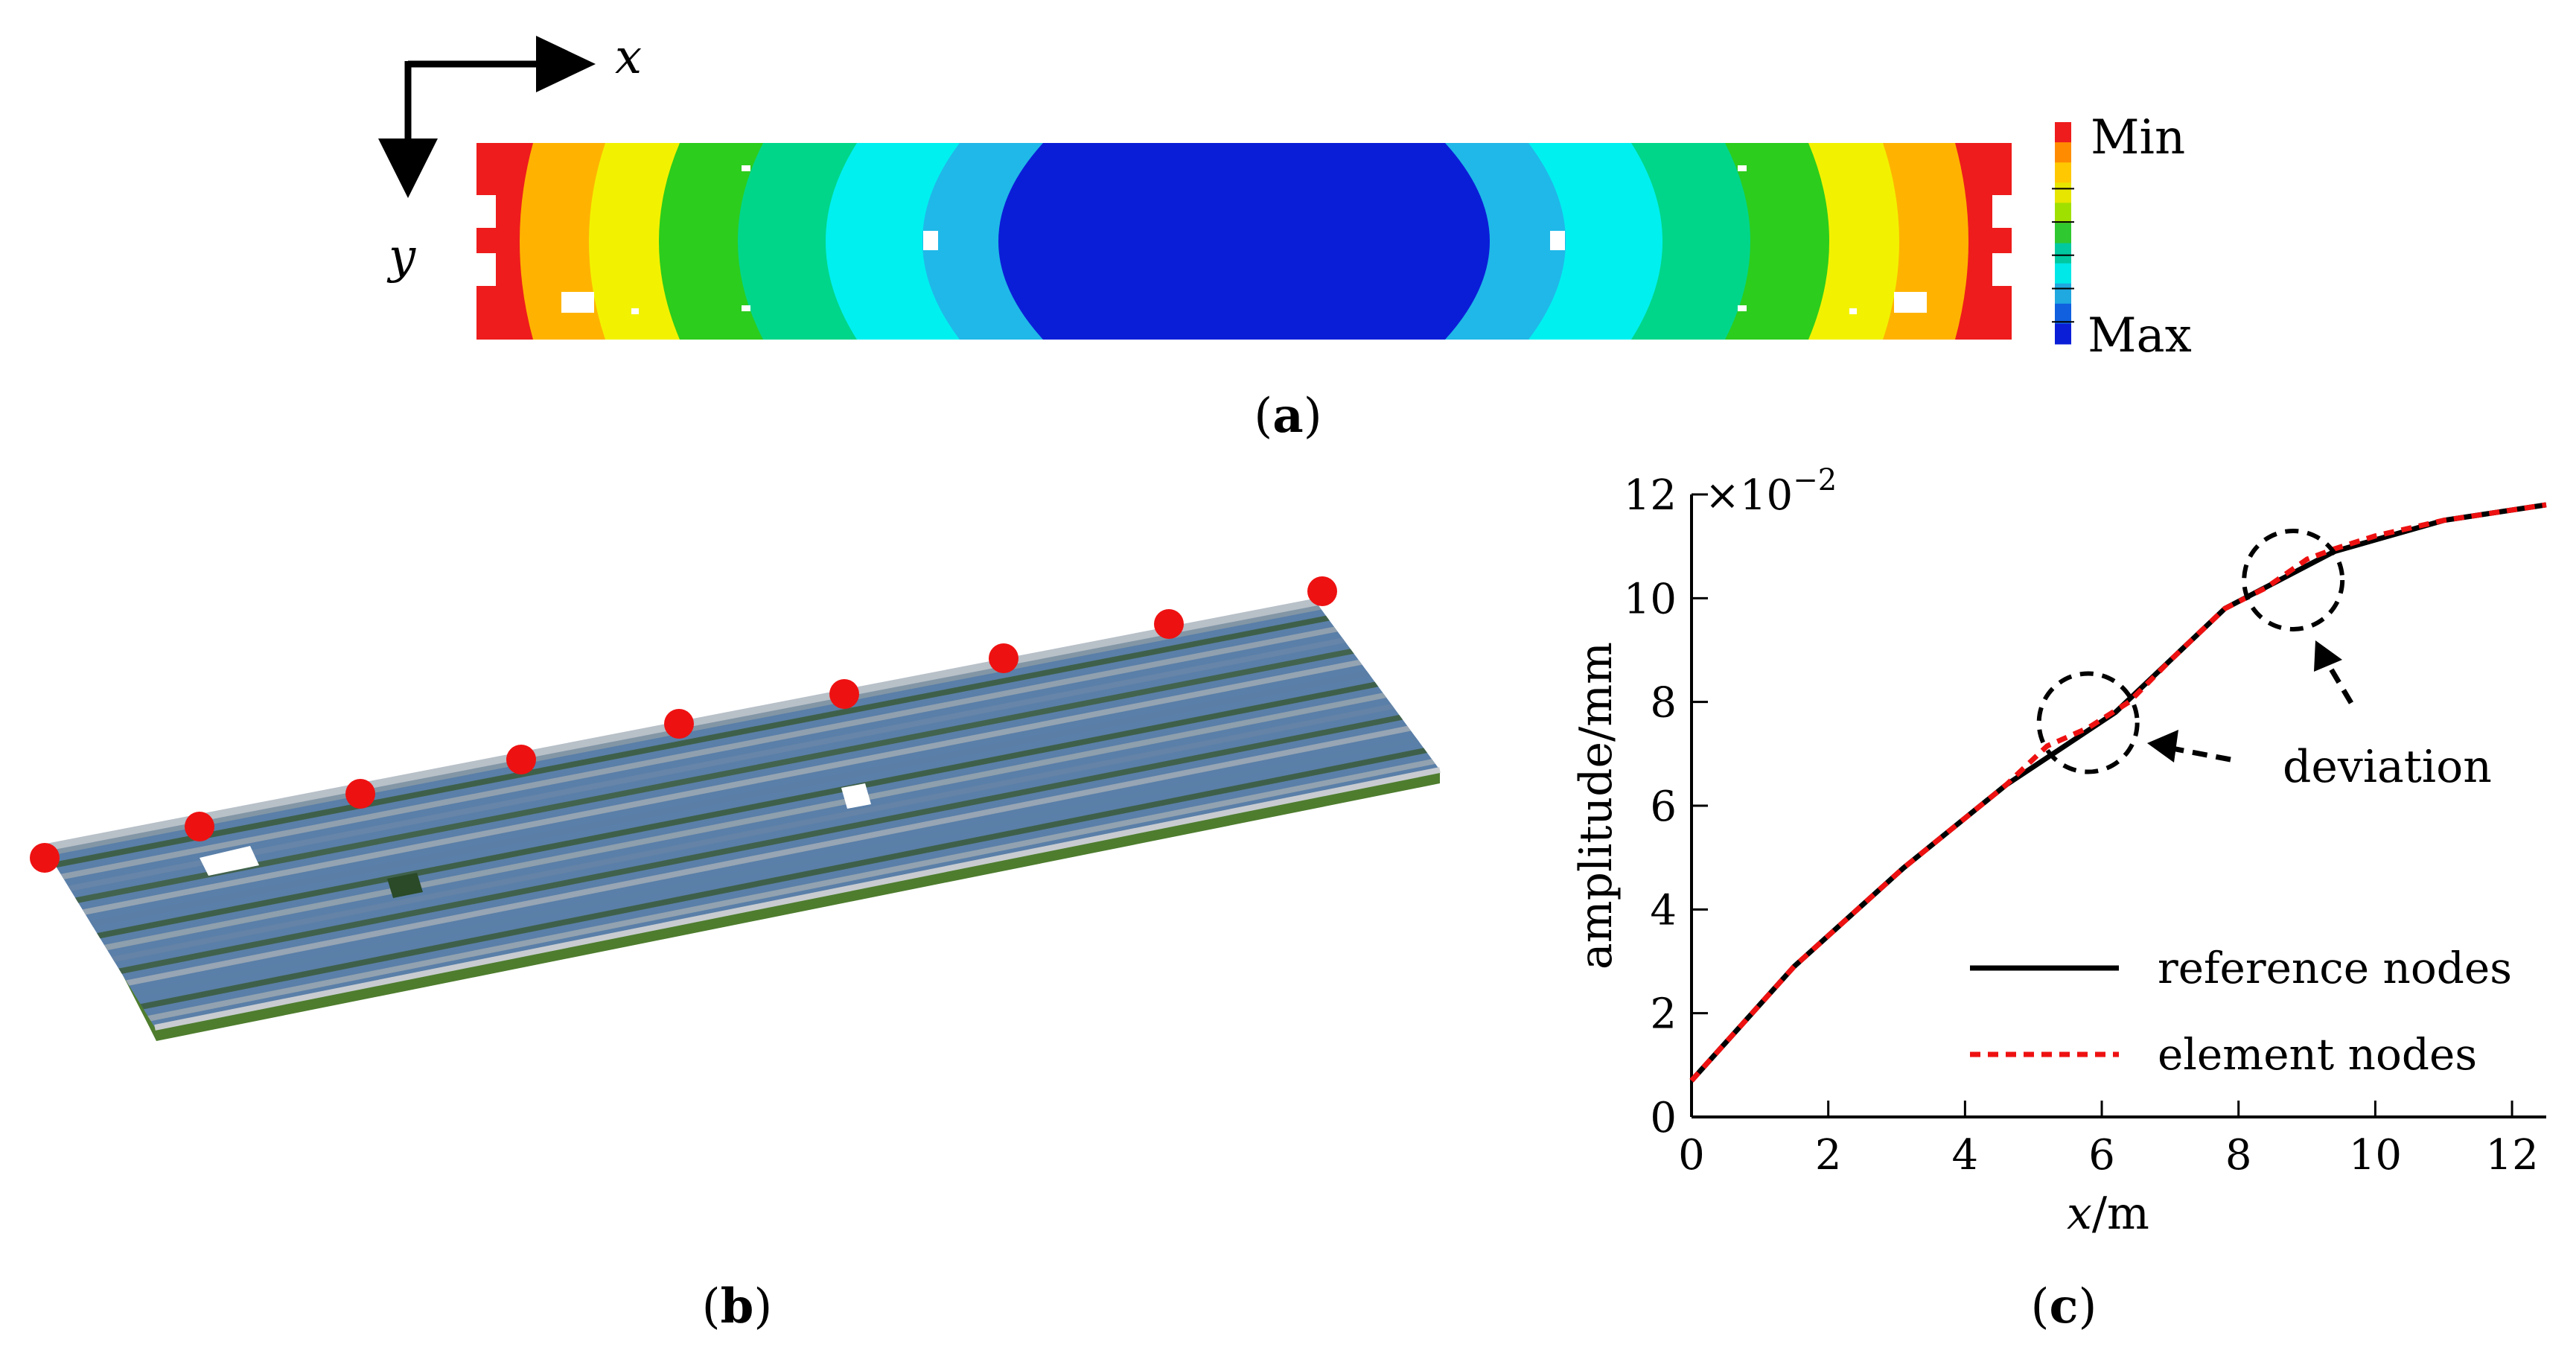 The width and height of the screenshot is (2576, 1356). What do you see at coordinates (1691, 1156) in the screenshot?
I see `x-tick-label: 0` at bounding box center [1691, 1156].